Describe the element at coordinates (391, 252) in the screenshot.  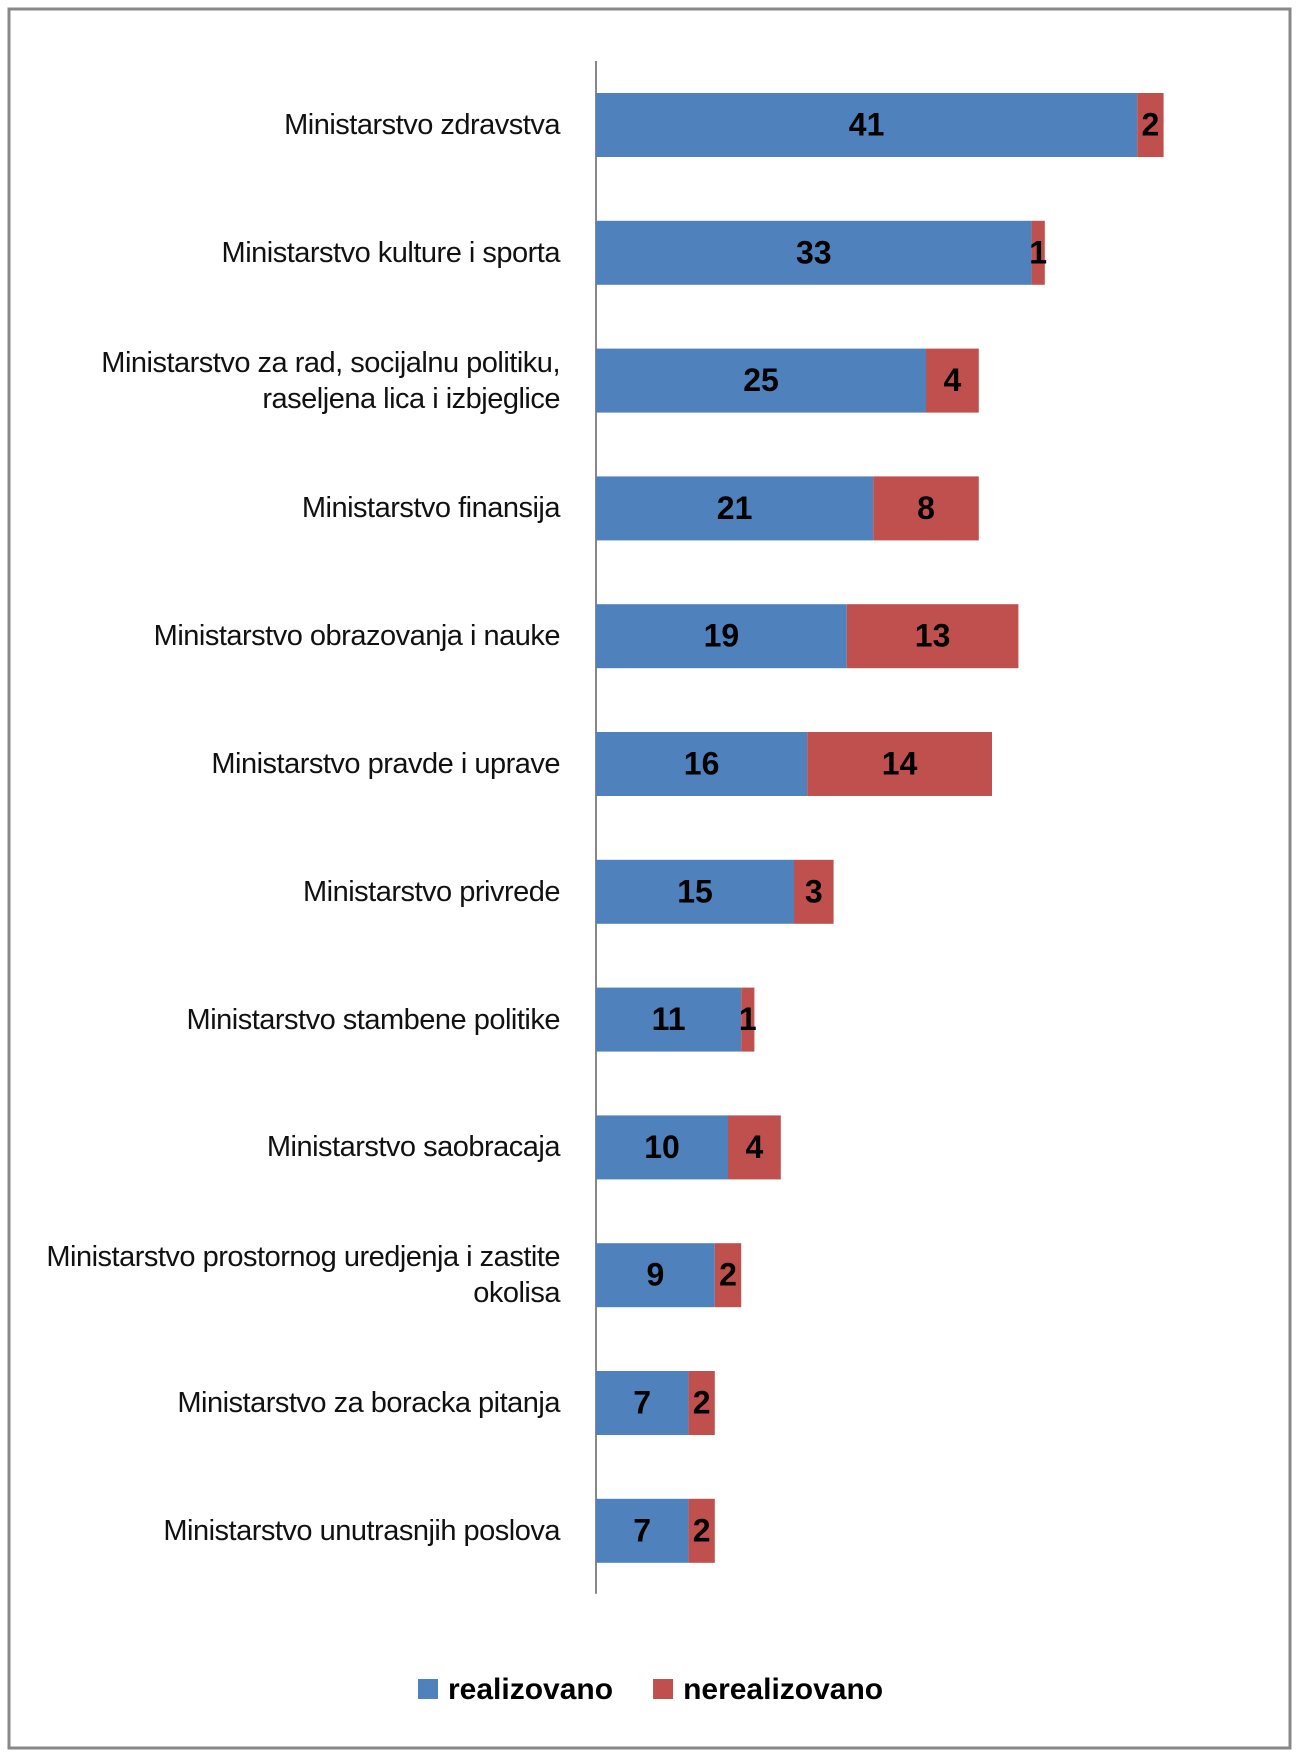
I see `category-label: Ministarstvo kulture i sporta` at that location.